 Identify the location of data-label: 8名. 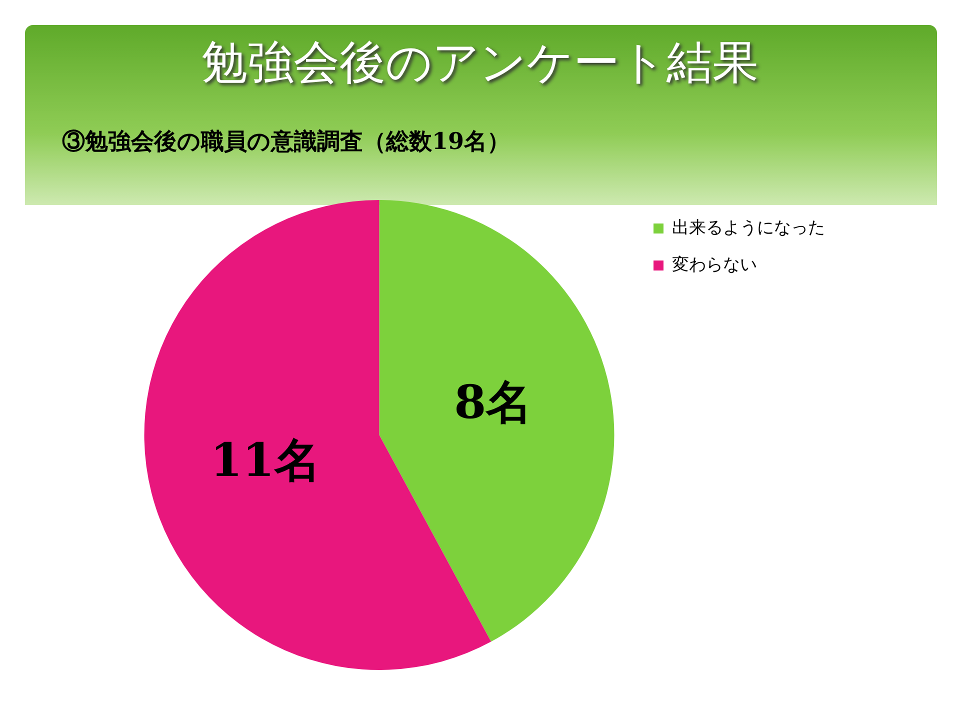
(493, 402).